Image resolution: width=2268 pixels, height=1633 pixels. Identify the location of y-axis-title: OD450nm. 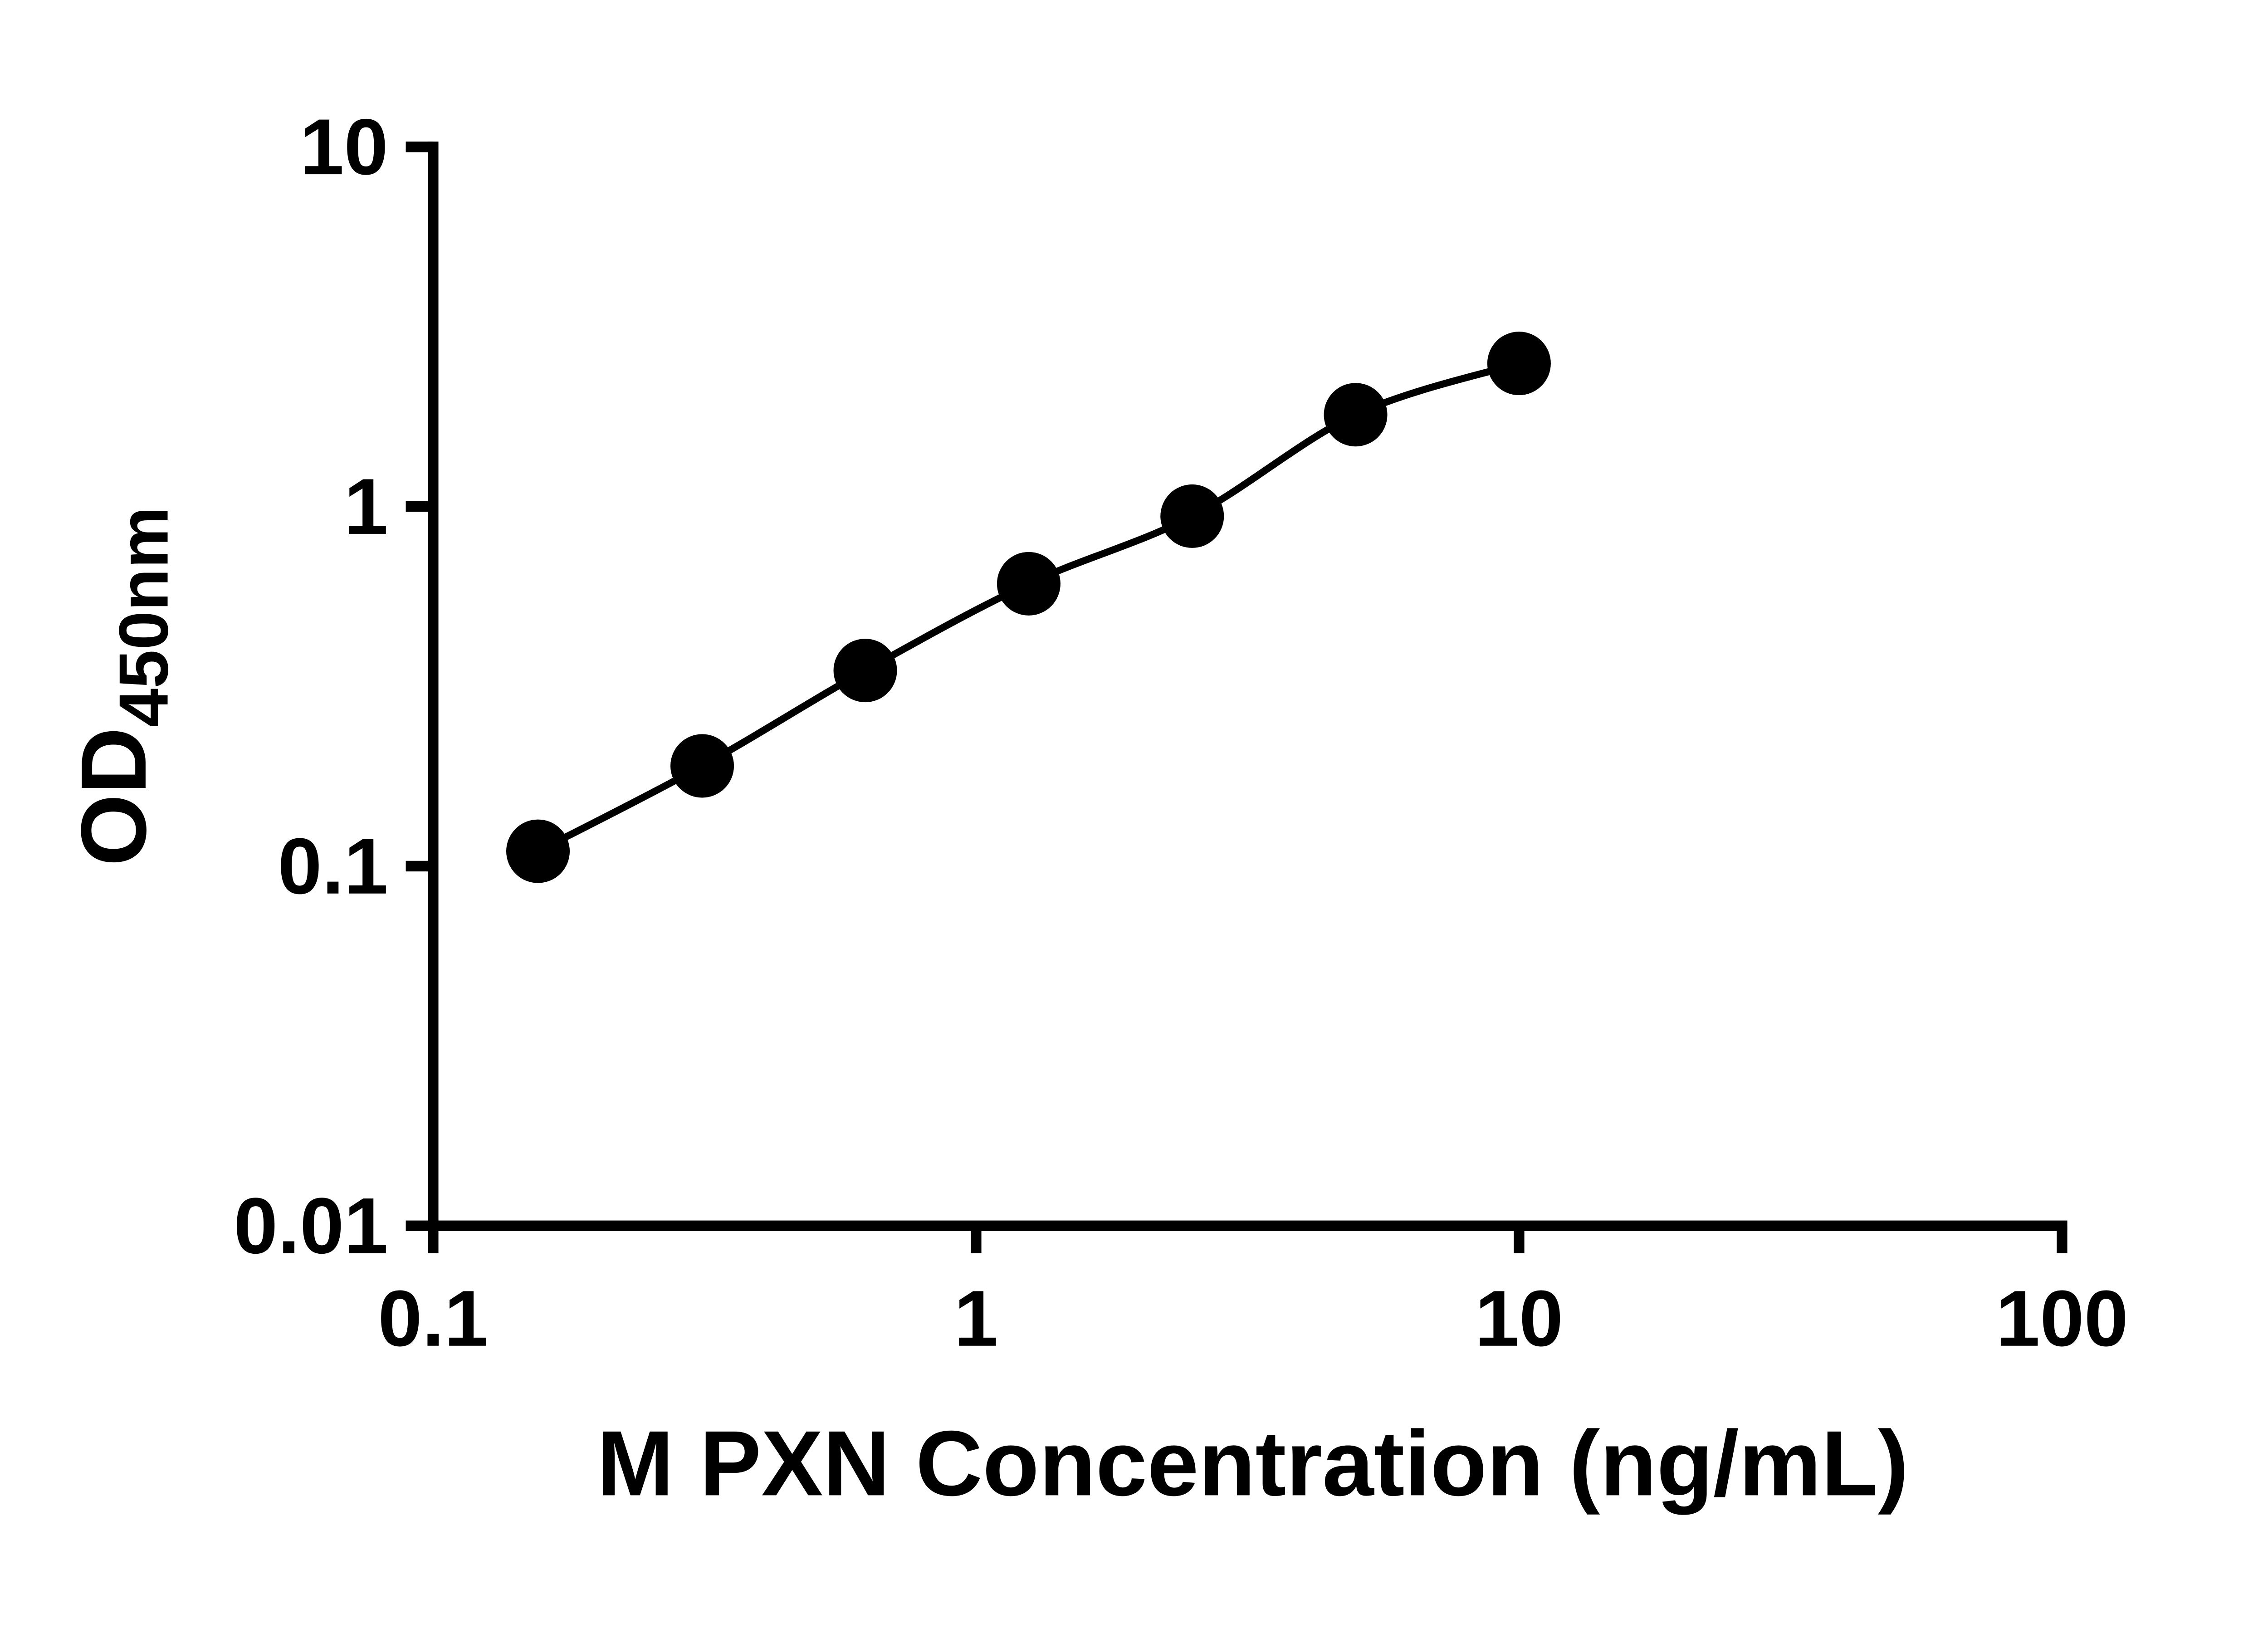
(123, 686).